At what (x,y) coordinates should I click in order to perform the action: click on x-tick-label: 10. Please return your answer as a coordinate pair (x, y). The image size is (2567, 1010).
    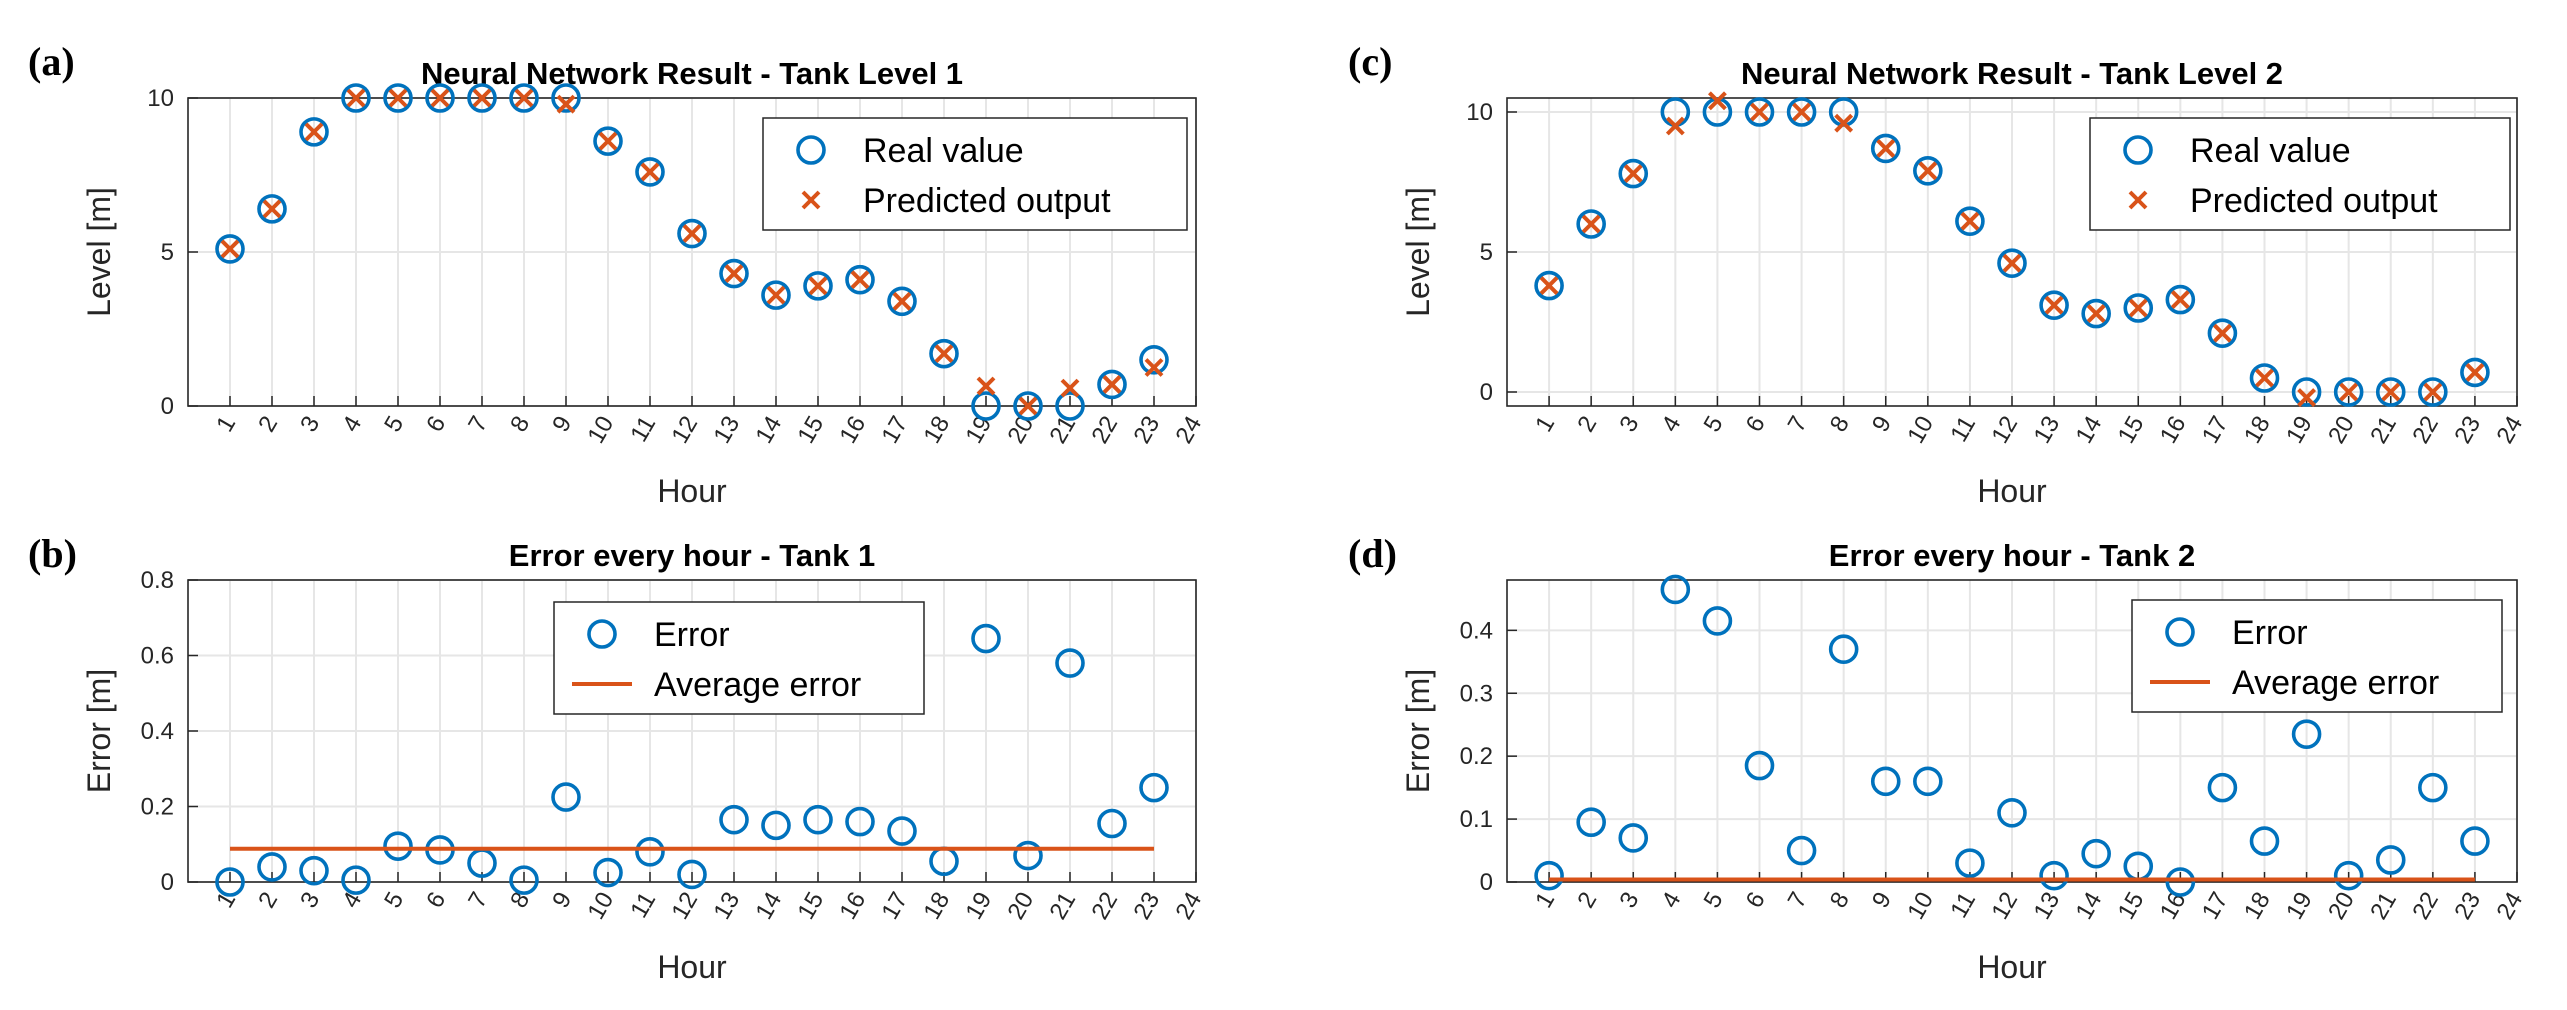
    Looking at the image, I should click on (600, 906).